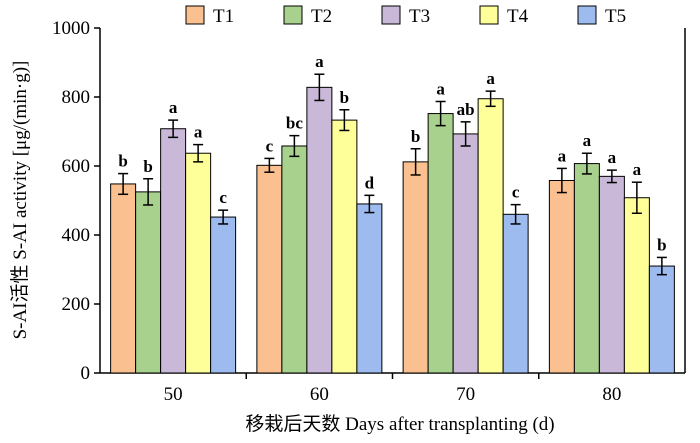 Image resolution: width=700 pixels, height=443 pixels. What do you see at coordinates (601, 16) in the screenshot?
I see `legend-item-t5: T5` at bounding box center [601, 16].